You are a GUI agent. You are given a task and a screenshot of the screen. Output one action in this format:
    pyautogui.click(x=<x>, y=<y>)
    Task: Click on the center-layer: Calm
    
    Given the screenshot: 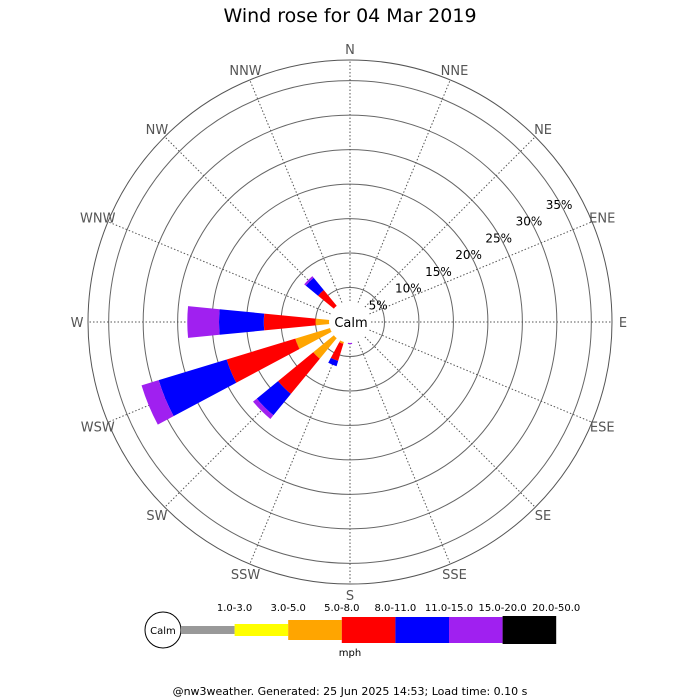 What is the action you would take?
    pyautogui.click(x=350, y=322)
    